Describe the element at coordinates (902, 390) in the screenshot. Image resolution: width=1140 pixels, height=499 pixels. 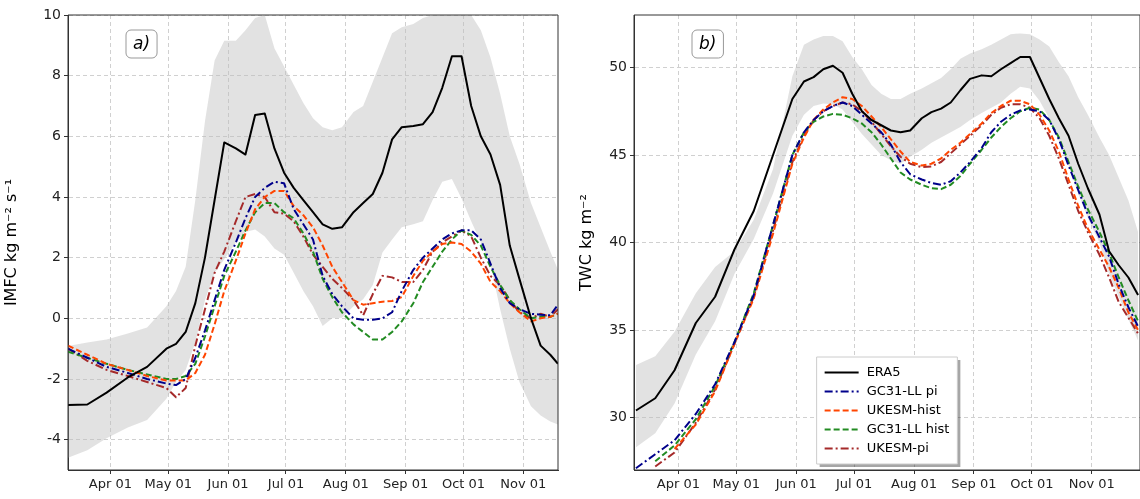
I see `legend-label: GC31-LL pi` at that location.